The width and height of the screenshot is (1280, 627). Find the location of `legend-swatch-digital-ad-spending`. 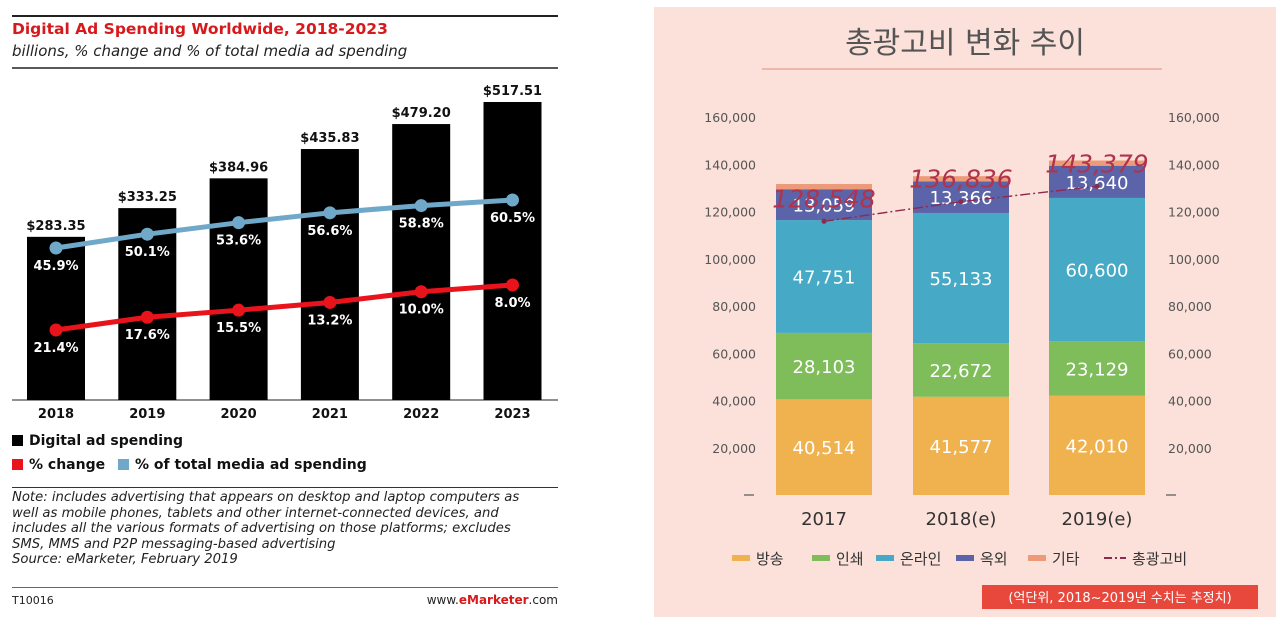

legend-swatch-digital-ad-spending is located at coordinates (17, 440).